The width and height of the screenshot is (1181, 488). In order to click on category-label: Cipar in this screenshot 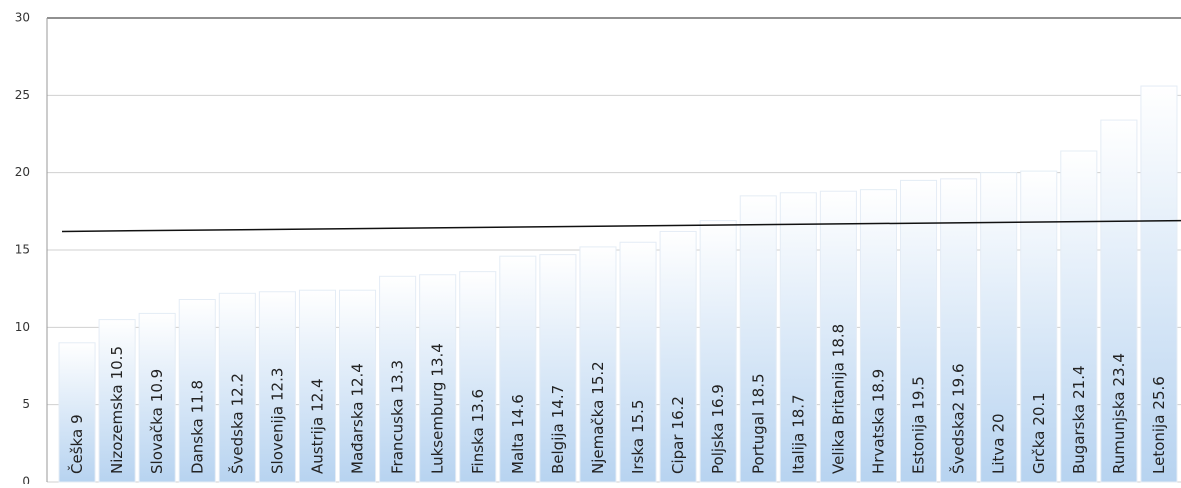, I will do `click(678, 454)`.